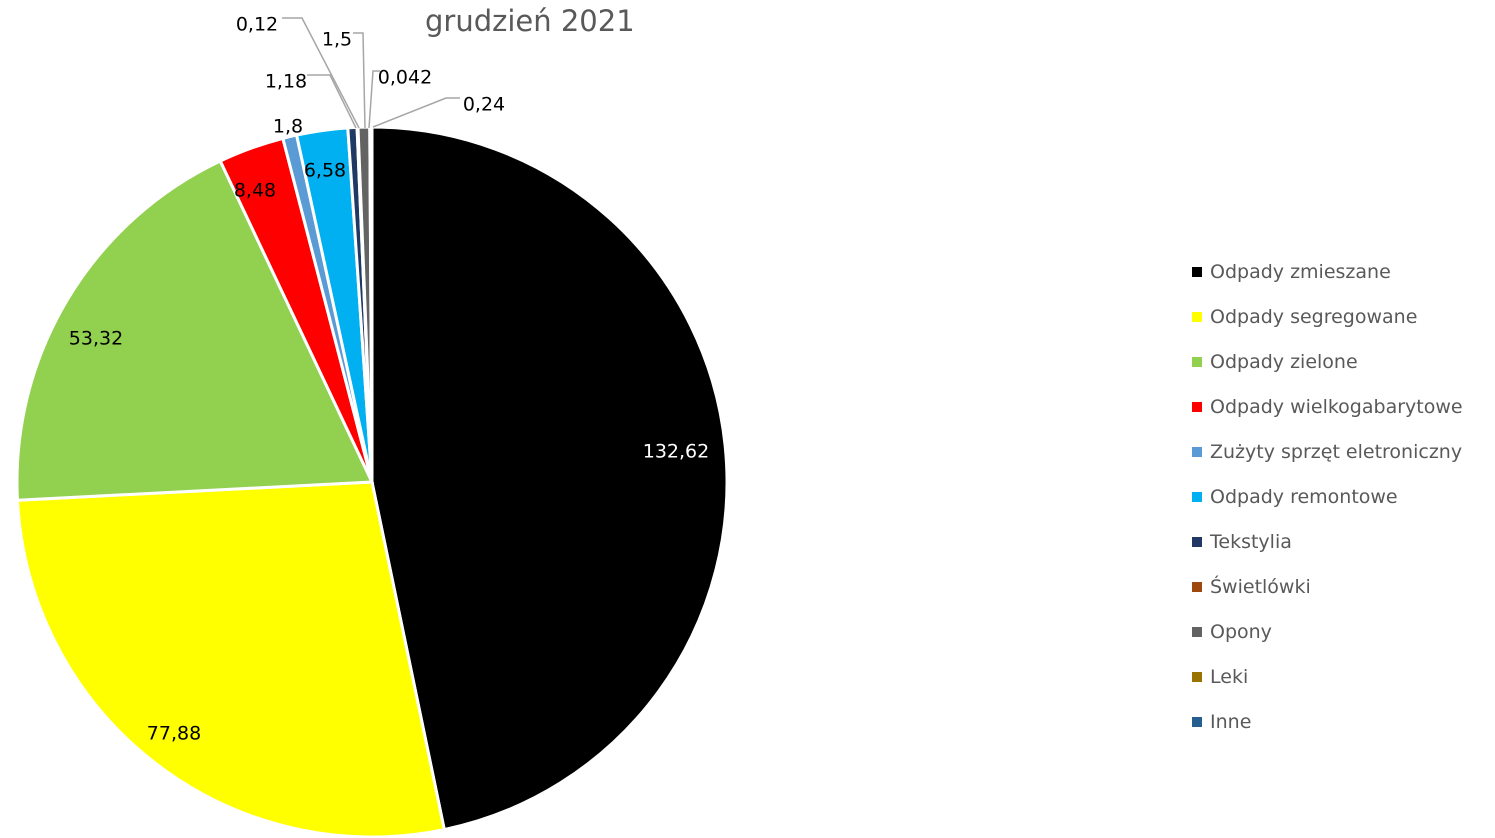  I want to click on legend-label: Odpady wielkogabarytowe, so click(1336, 406).